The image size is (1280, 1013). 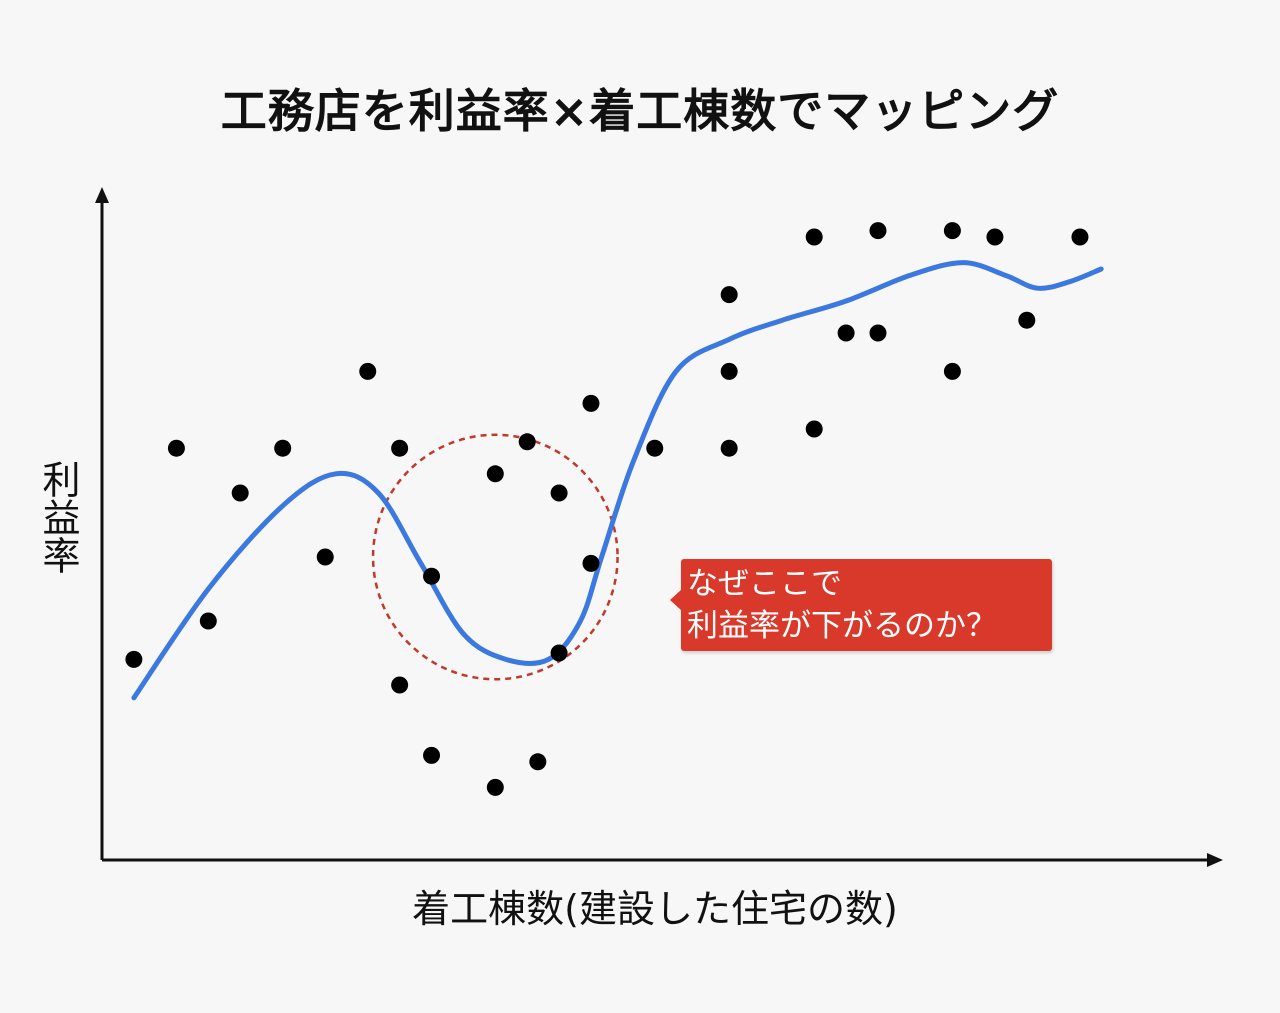 I want to click on x-axis-arrow, so click(x=1215, y=860).